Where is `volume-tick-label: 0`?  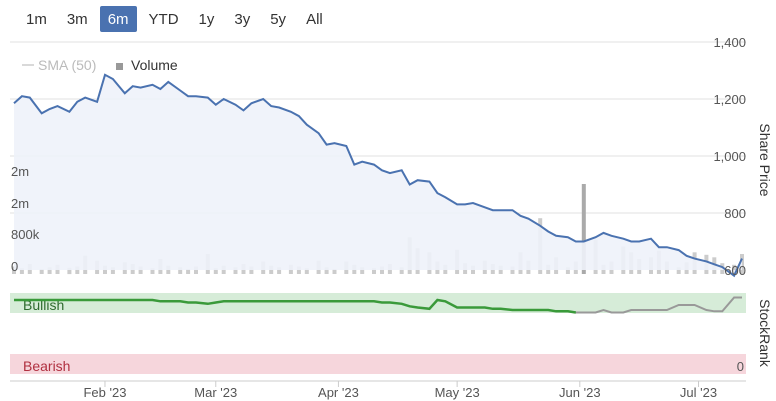 volume-tick-label: 0 is located at coordinates (14, 266).